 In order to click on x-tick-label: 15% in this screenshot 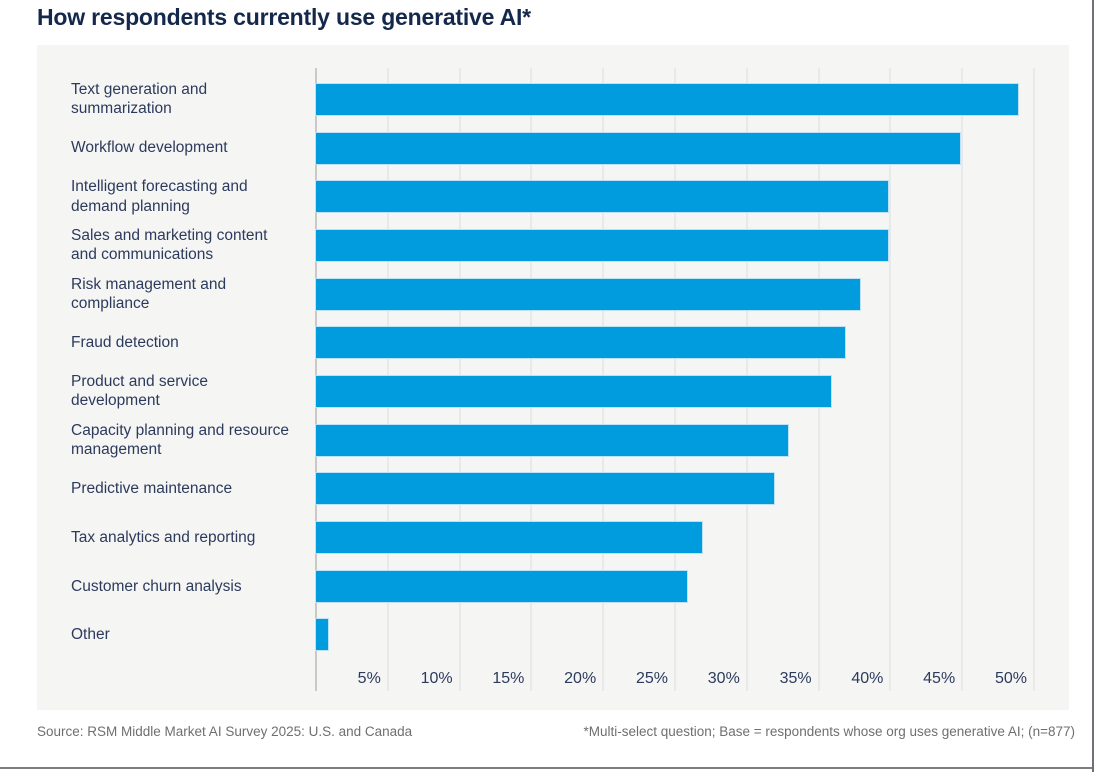, I will do `click(508, 678)`.